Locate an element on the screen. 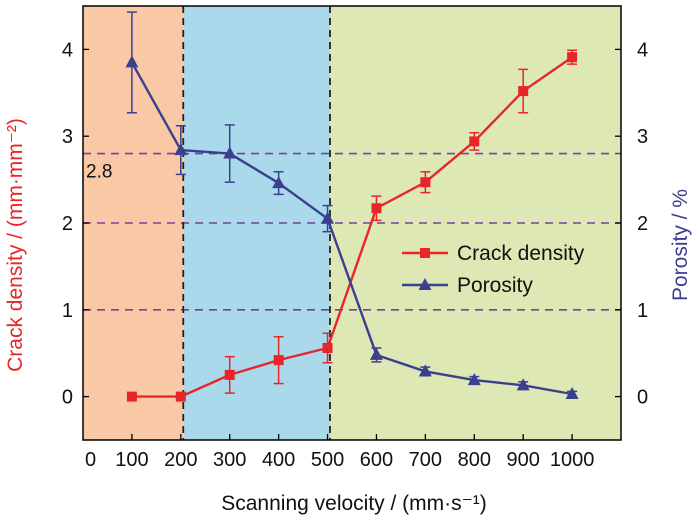 The image size is (700, 528). left-y-tick-label: 2 is located at coordinates (67, 224).